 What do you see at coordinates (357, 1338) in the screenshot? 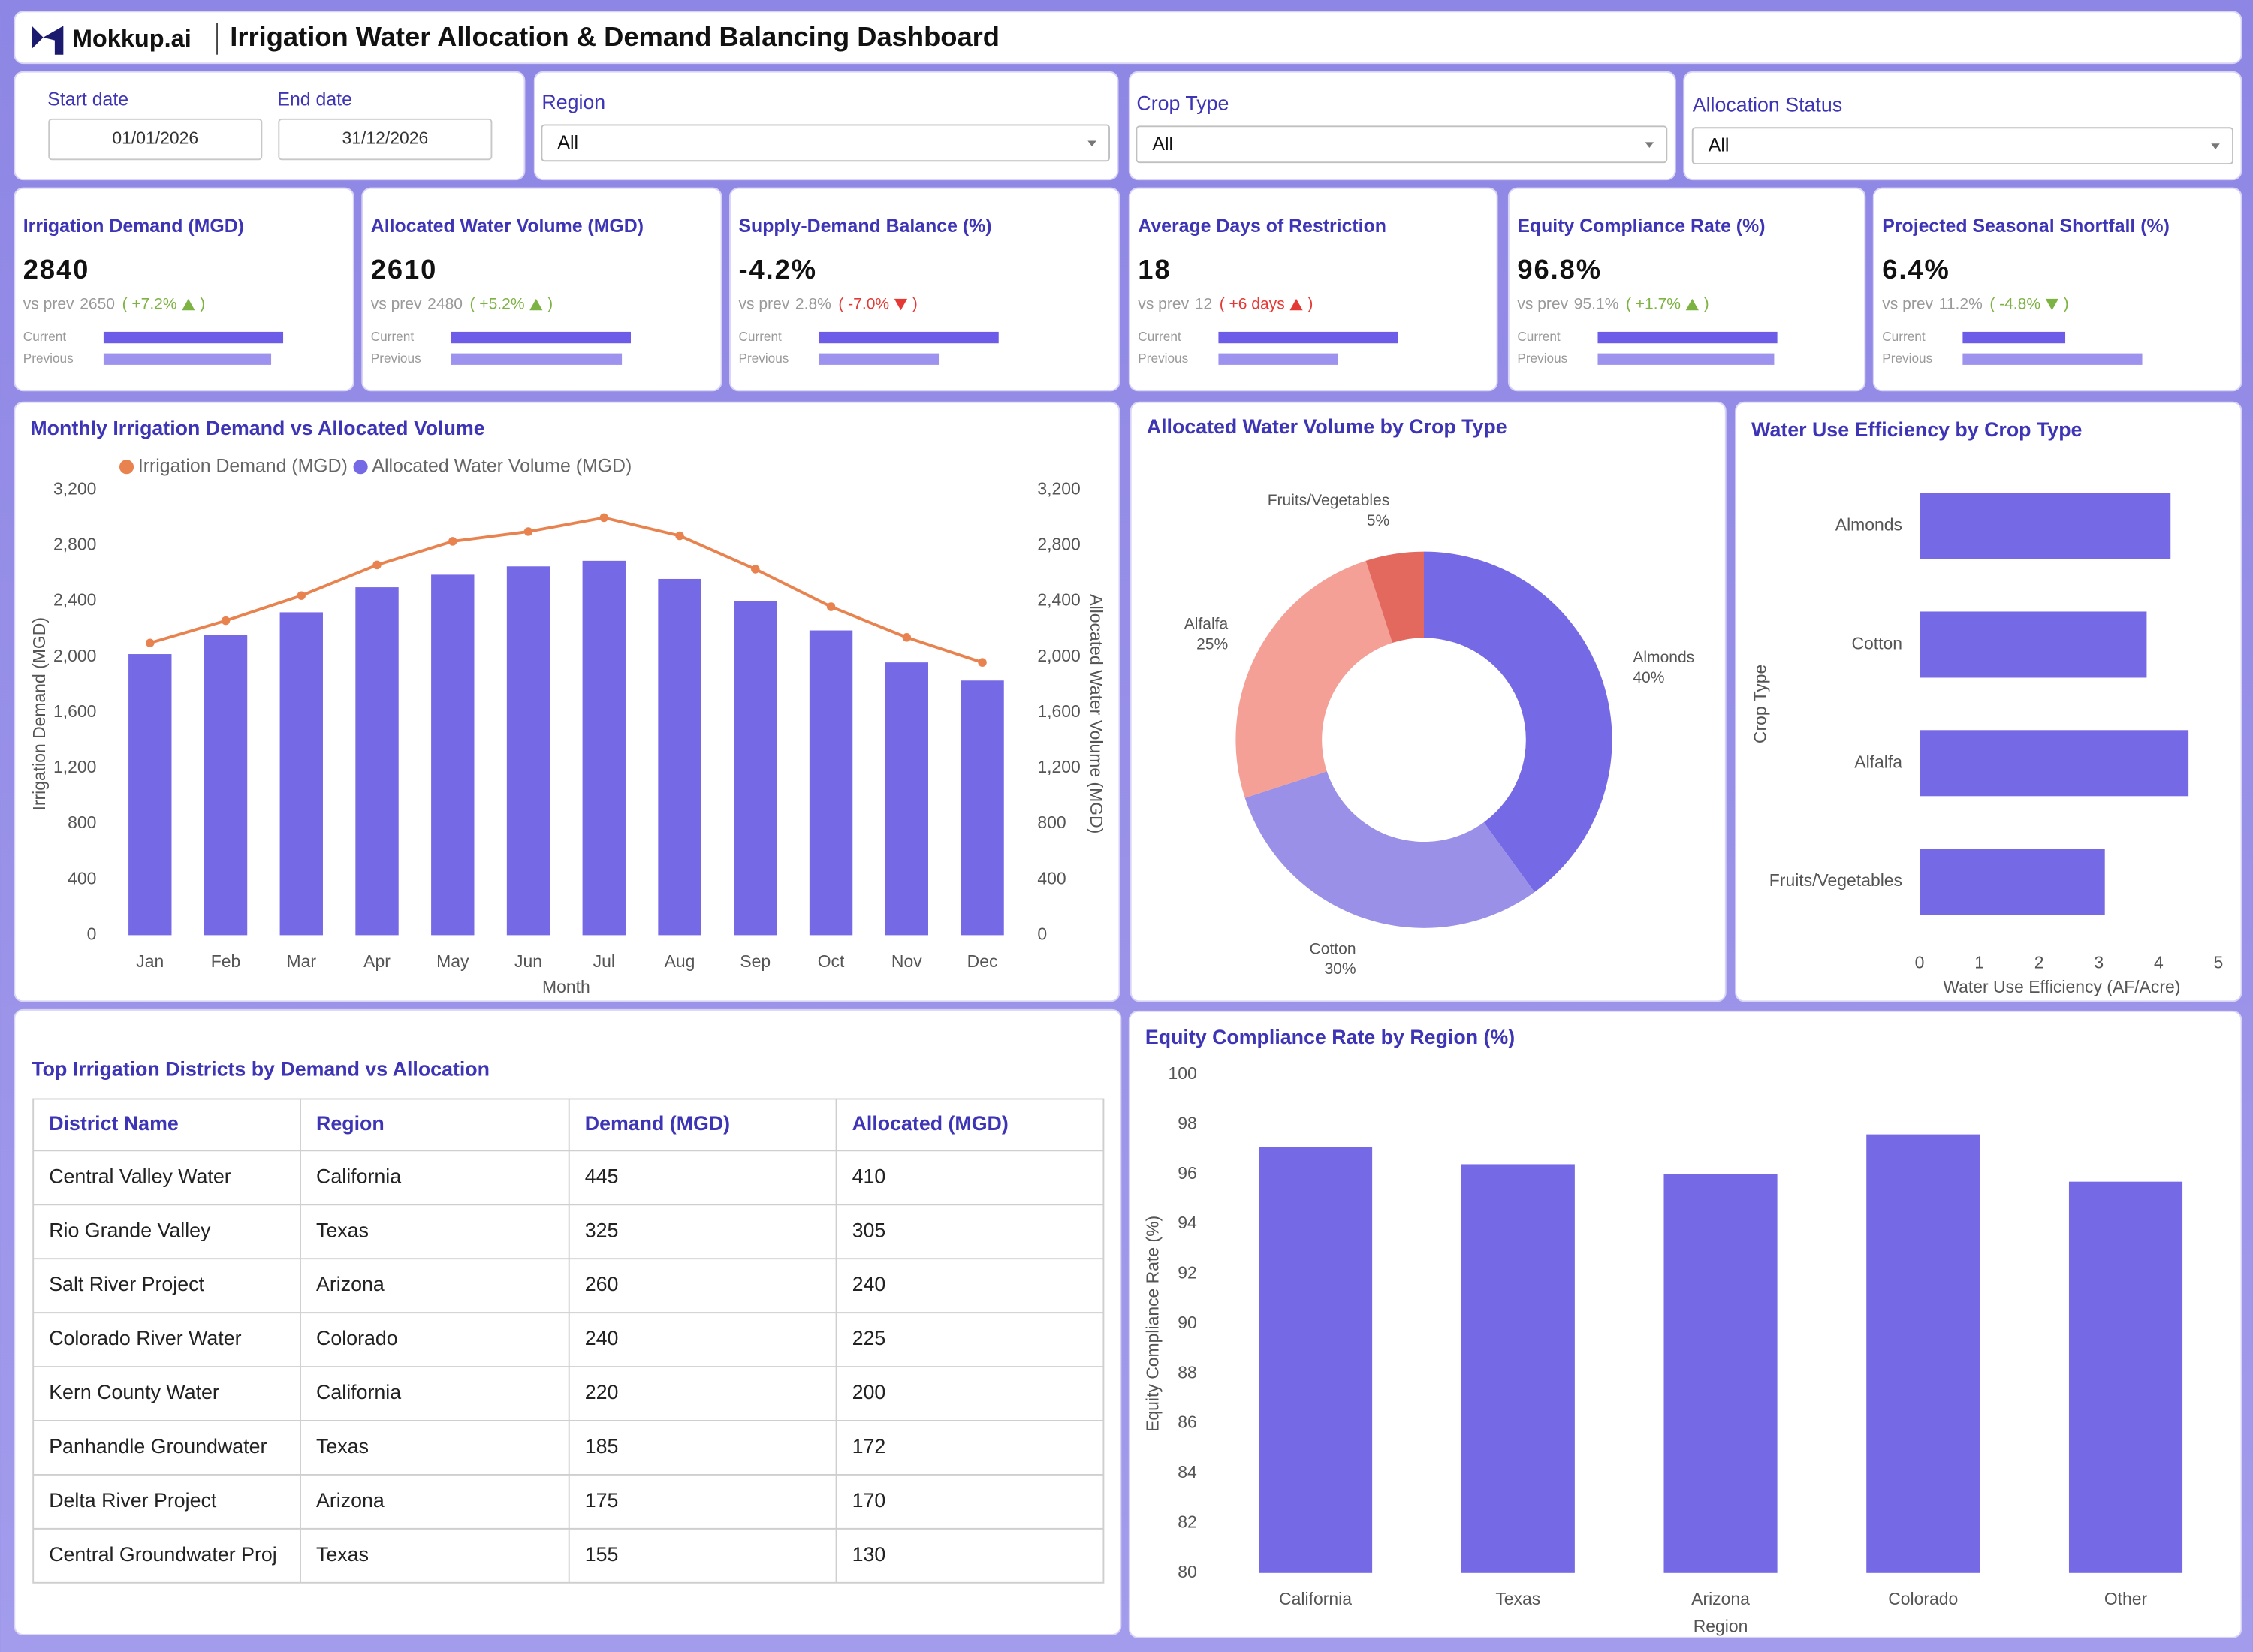
I see `table-cell: Colorado` at bounding box center [357, 1338].